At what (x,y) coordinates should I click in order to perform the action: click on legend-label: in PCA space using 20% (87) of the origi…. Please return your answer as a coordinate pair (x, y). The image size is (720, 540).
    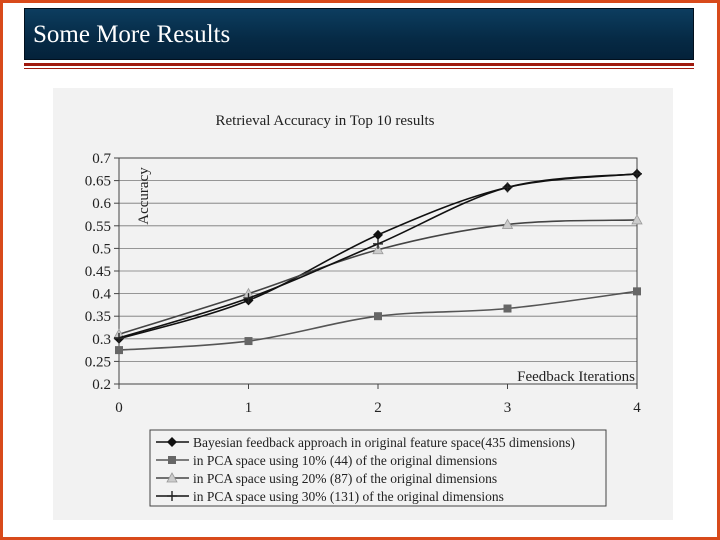
    Looking at the image, I should click on (345, 478).